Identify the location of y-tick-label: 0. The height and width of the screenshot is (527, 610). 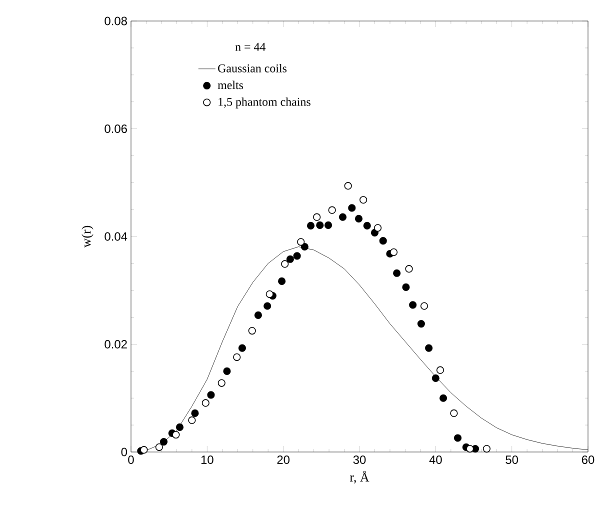
(124, 452).